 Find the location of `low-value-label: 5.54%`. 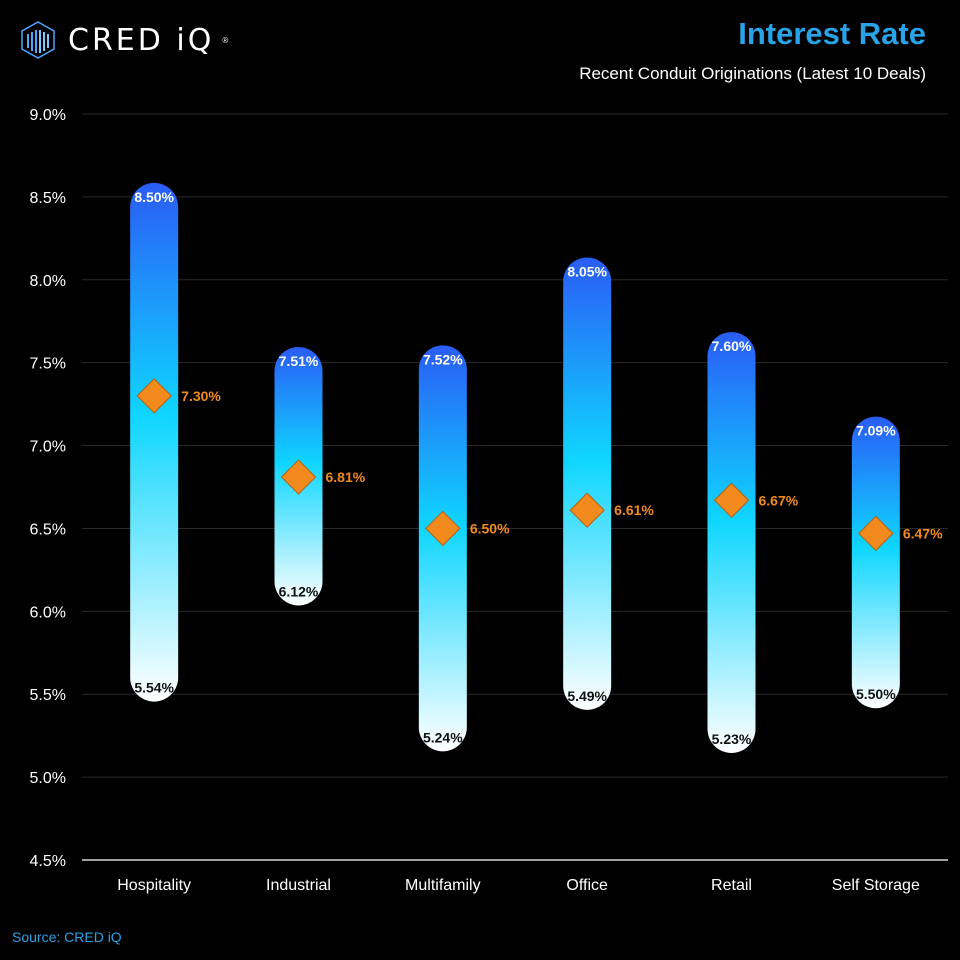

low-value-label: 5.54% is located at coordinates (154, 688).